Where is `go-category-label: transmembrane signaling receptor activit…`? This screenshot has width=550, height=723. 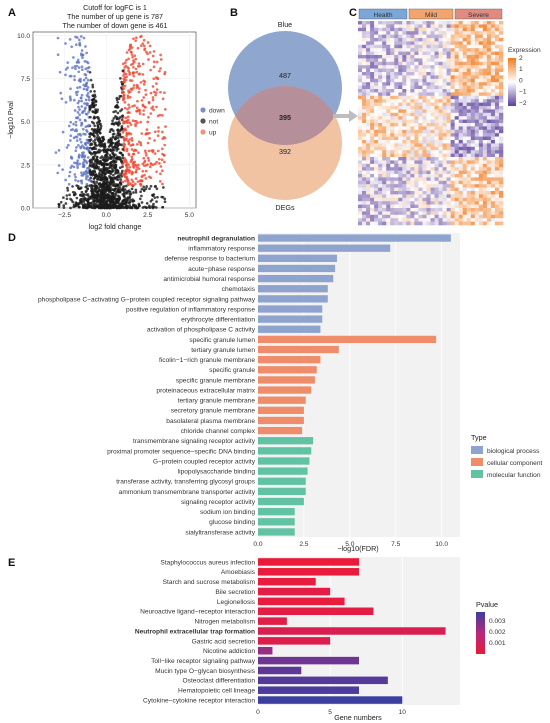 go-category-label: transmembrane signaling receptor activit… is located at coordinates (194, 441).